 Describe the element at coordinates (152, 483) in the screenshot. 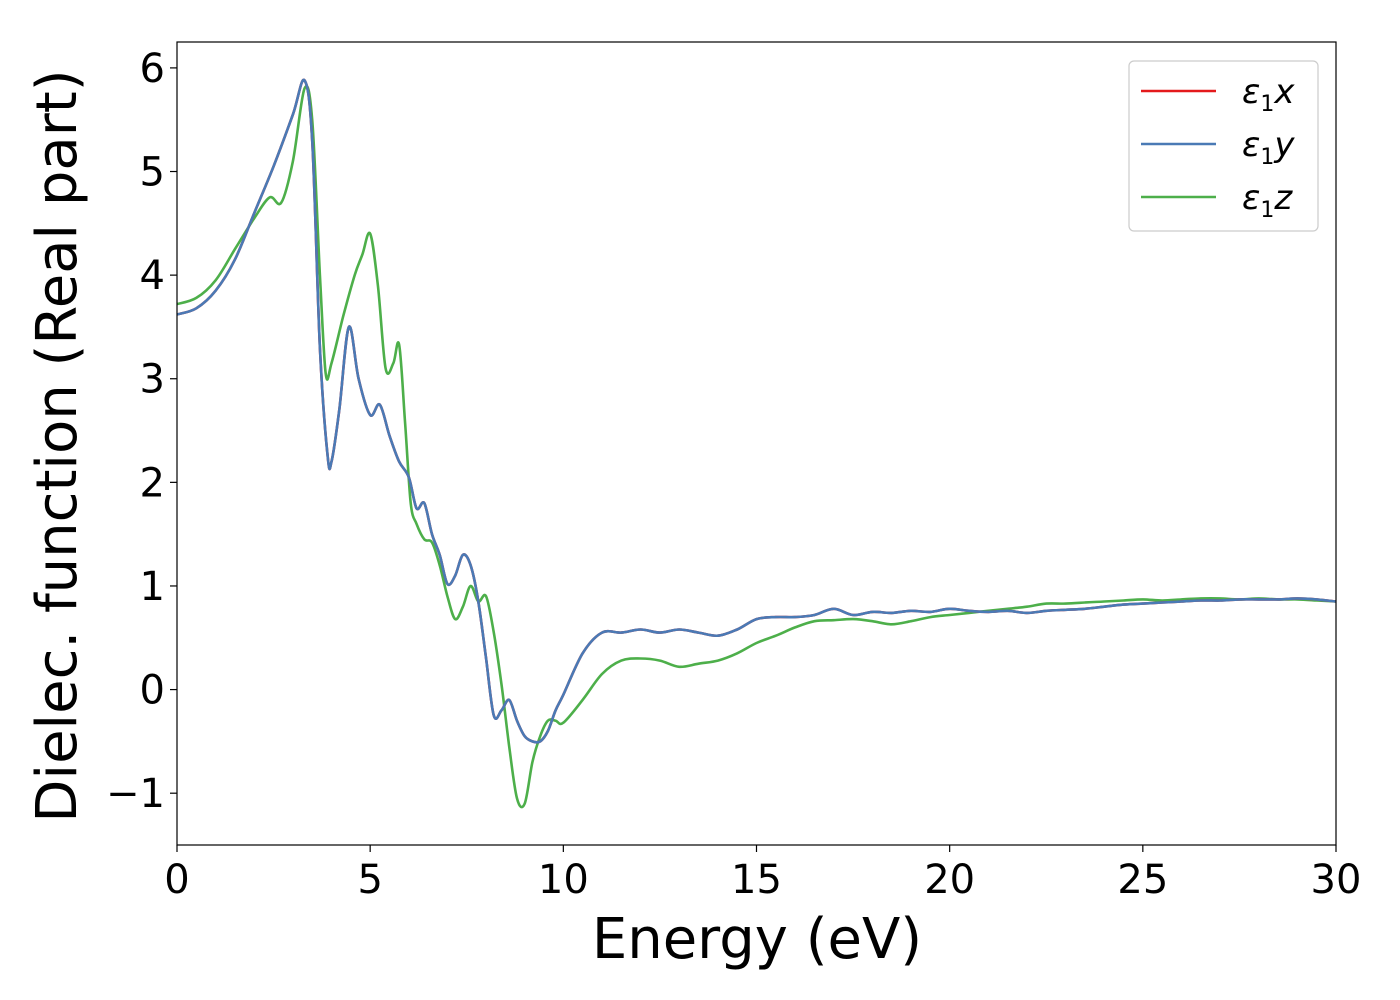

I see `y-tick-label: 2` at that location.